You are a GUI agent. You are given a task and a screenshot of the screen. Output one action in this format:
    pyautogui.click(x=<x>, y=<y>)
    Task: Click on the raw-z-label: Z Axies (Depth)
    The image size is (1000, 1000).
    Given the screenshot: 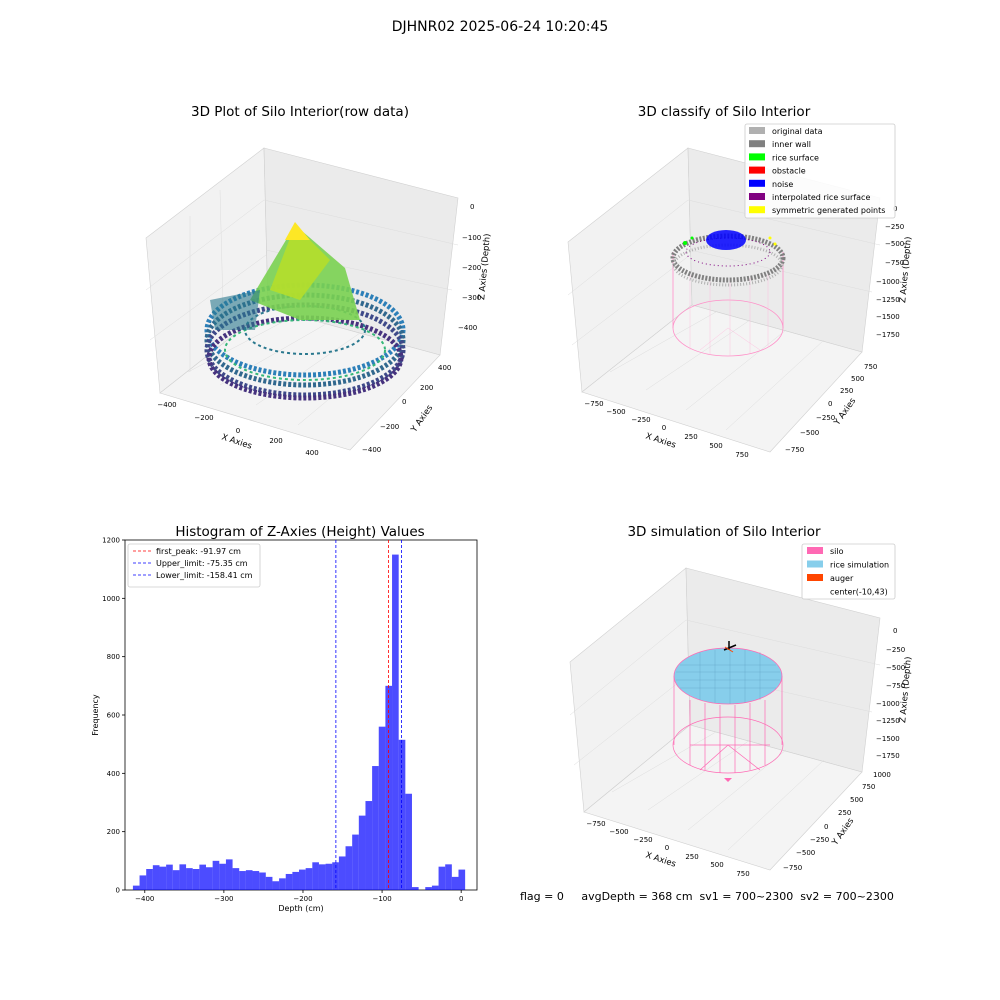 What is the action you would take?
    pyautogui.click(x=485, y=266)
    